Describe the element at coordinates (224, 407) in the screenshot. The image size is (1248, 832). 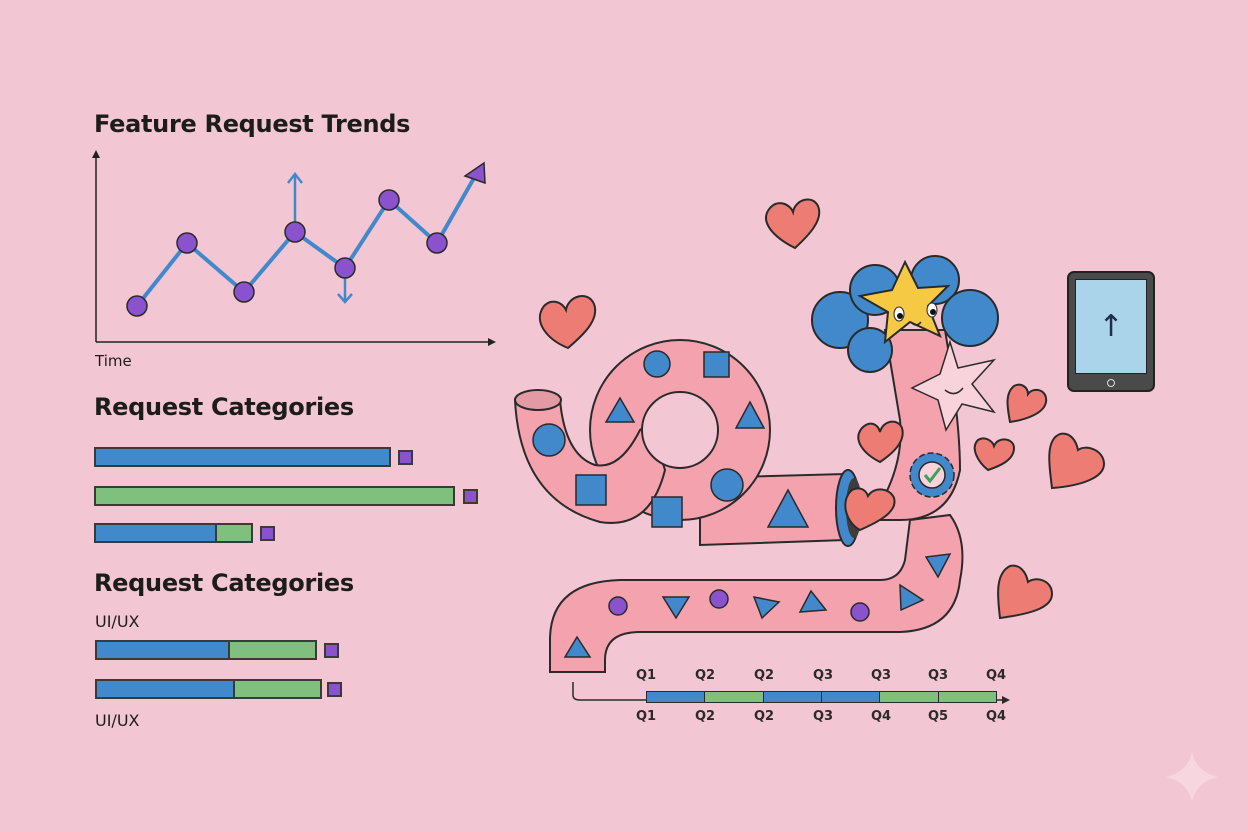
I see `categories-title-1: Request Categories` at that location.